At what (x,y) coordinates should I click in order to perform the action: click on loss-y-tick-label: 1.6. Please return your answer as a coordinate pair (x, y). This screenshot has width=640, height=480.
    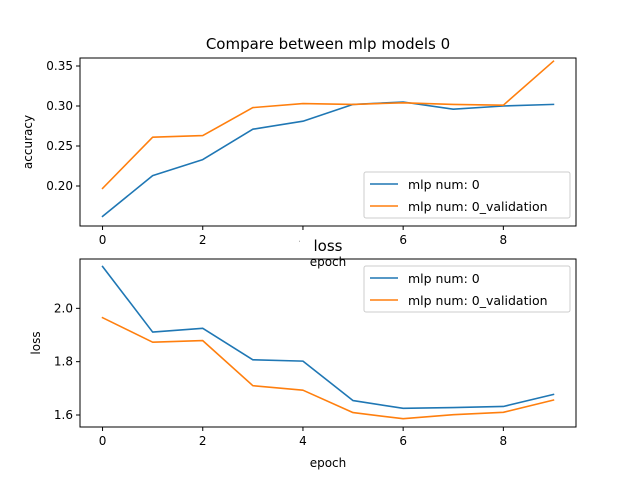
    Looking at the image, I should click on (63, 415).